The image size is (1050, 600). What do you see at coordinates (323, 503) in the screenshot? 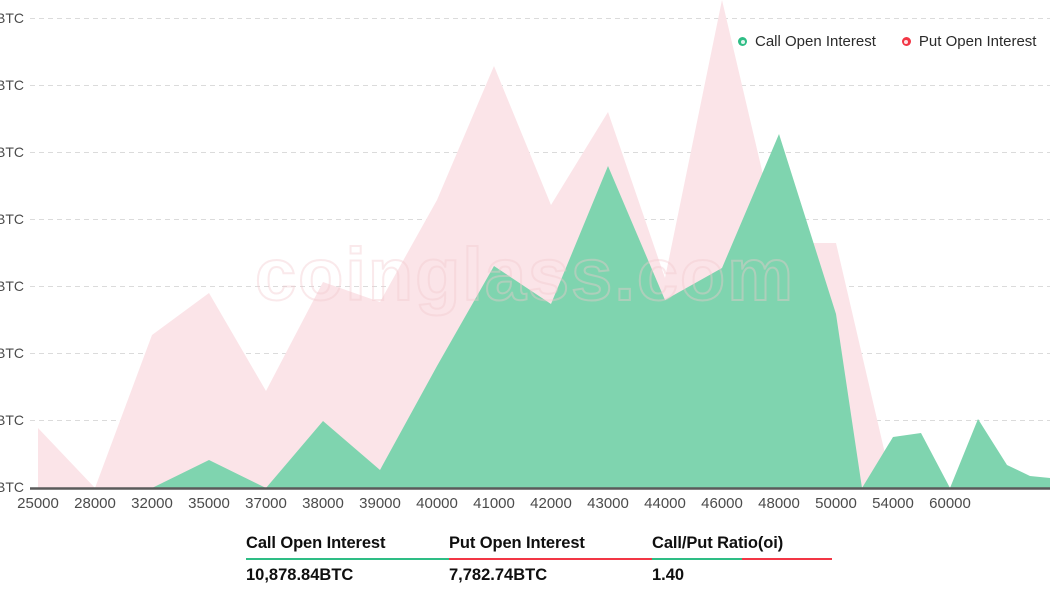
I see `x-axis-tick-5: 38000` at bounding box center [323, 503].